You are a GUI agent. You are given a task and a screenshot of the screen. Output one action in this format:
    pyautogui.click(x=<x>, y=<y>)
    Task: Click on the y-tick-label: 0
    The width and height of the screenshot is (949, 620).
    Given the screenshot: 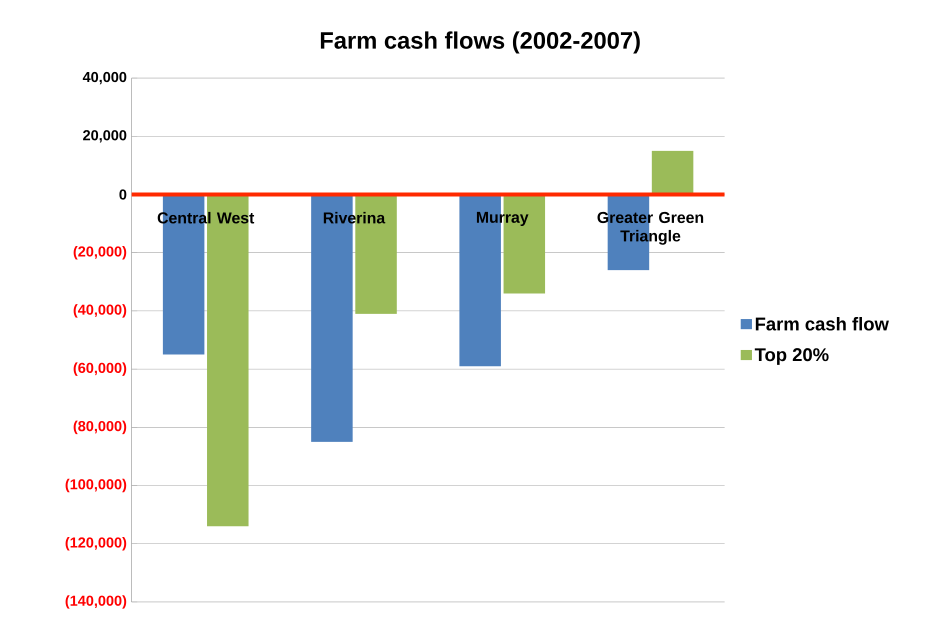 What is the action you would take?
    pyautogui.click(x=122, y=195)
    